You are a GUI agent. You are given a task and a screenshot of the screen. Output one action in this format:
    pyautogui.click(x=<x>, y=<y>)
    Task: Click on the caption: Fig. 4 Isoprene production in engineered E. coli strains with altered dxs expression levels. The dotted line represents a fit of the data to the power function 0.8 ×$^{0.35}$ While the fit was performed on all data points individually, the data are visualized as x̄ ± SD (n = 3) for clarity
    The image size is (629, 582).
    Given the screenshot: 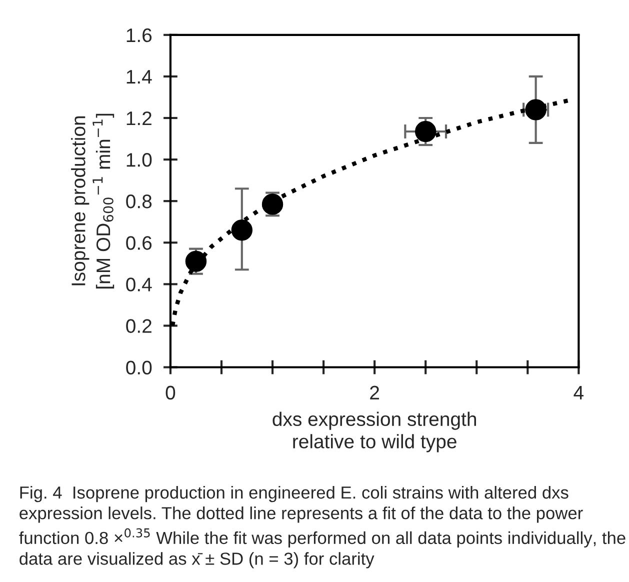 What is the action you would take?
    pyautogui.click(x=322, y=527)
    